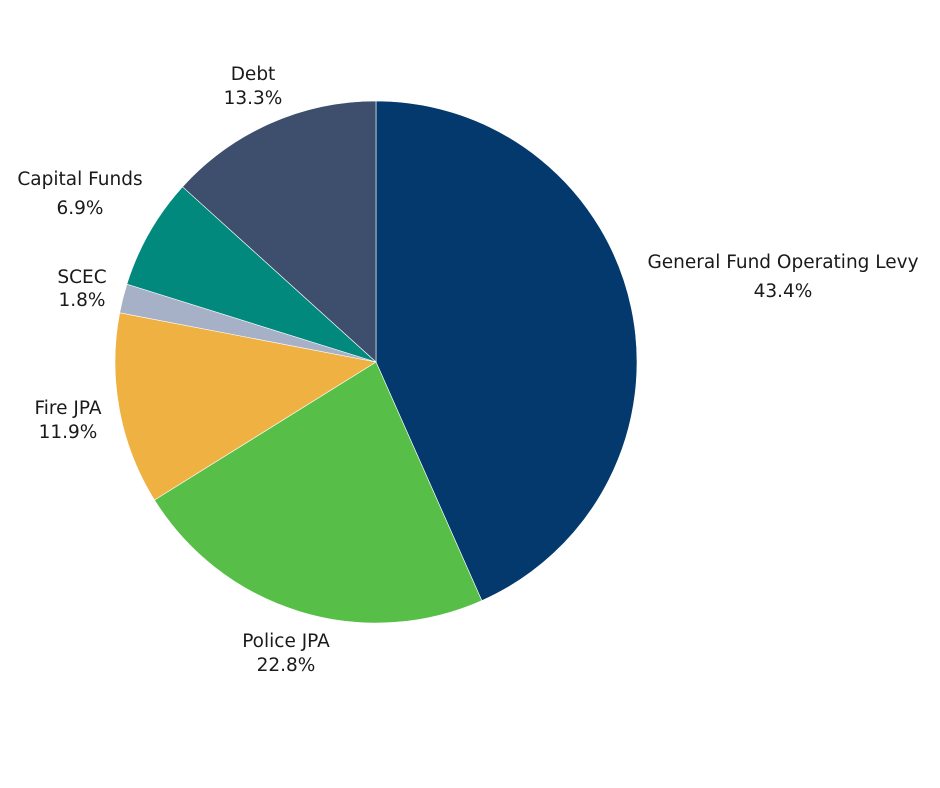 Image resolution: width=940 pixels, height=788 pixels. I want to click on label-police-jpa: Police JPA 22.8%, so click(286, 653).